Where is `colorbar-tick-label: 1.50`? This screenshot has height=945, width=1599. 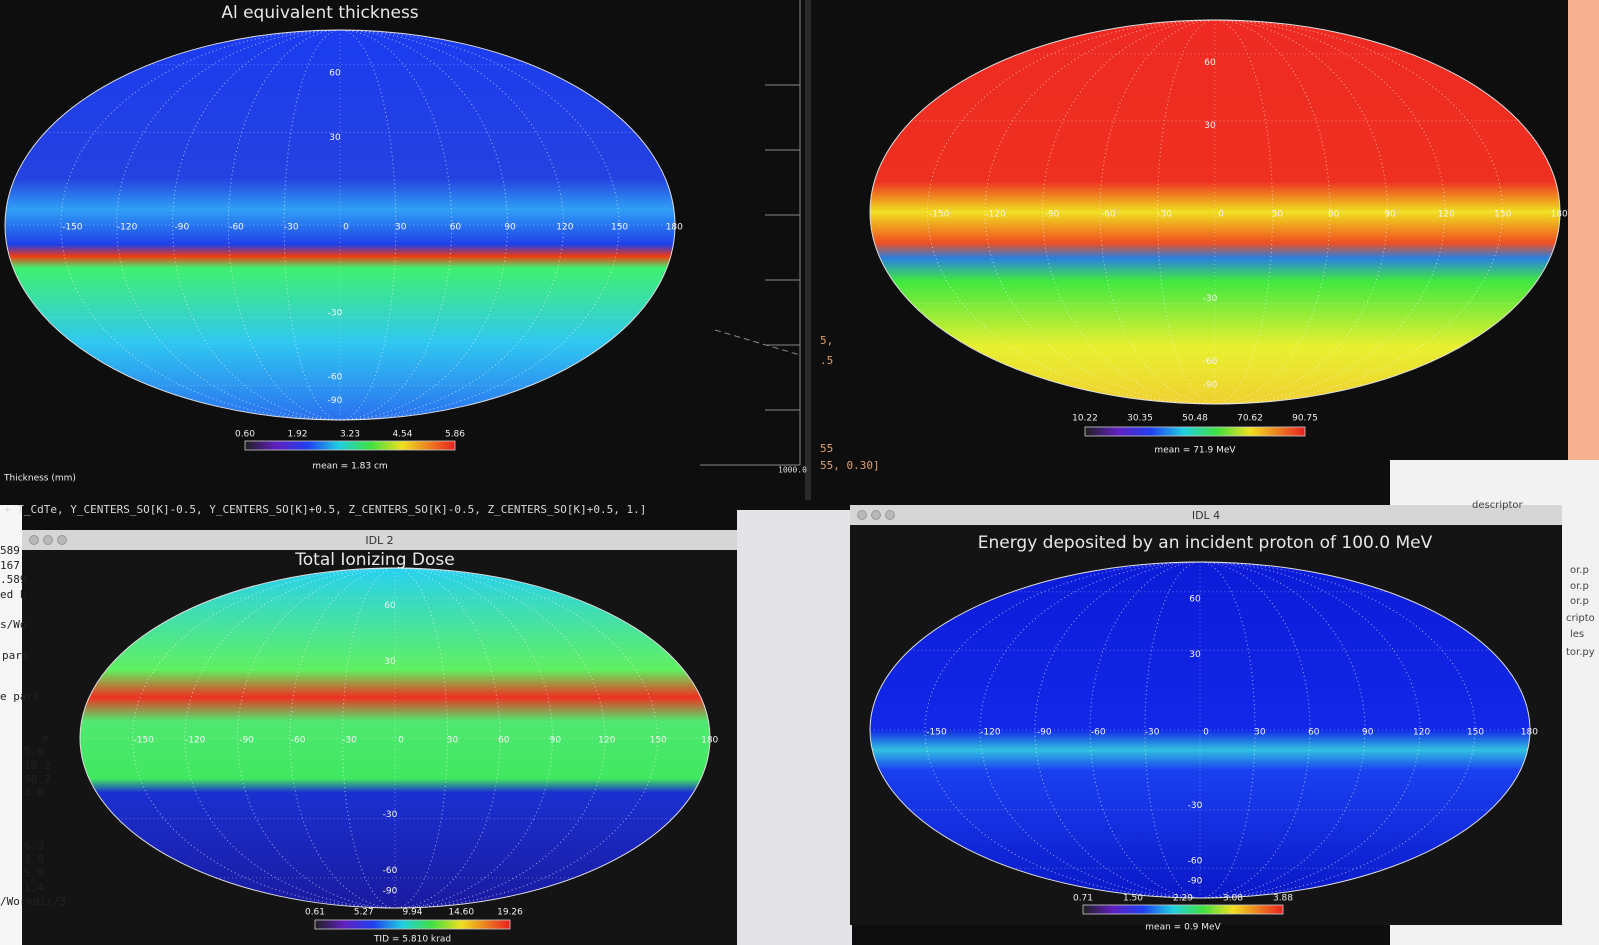 colorbar-tick-label: 1.50 is located at coordinates (1133, 899).